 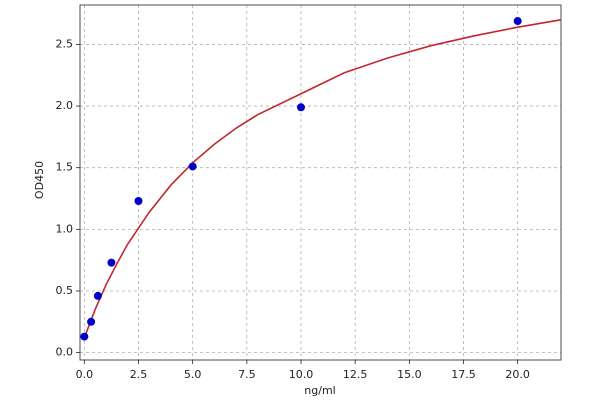 What do you see at coordinates (65, 290) in the screenshot?
I see `y-tick-label: 0.5` at bounding box center [65, 290].